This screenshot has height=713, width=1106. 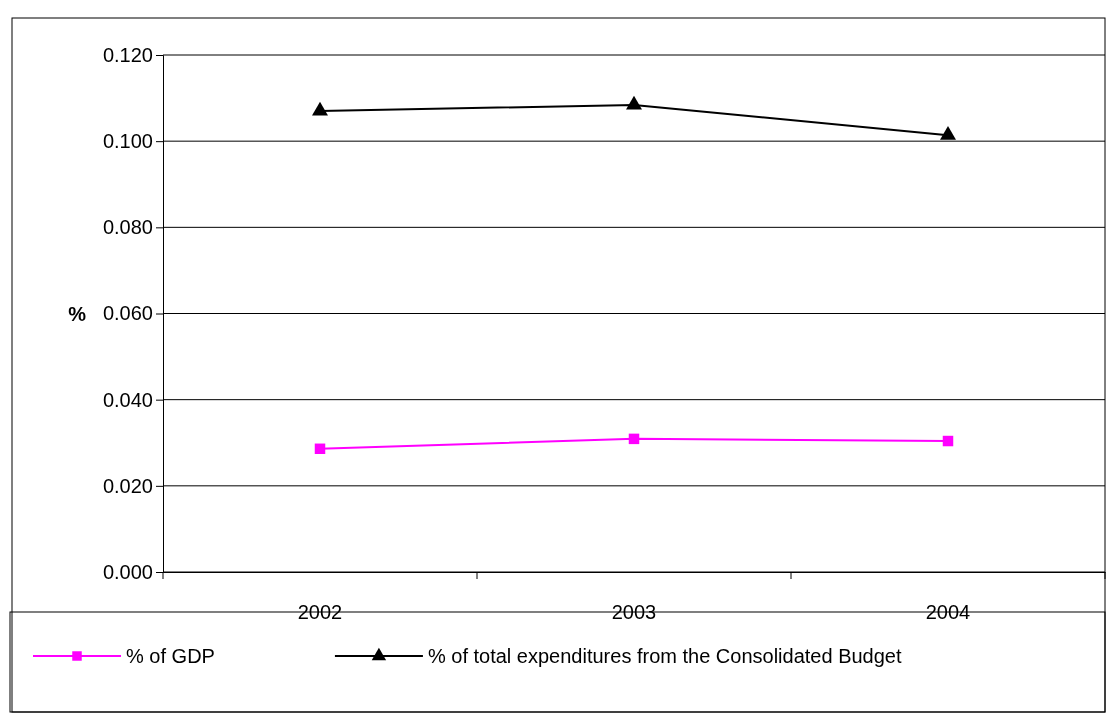 I want to click on x-tick-label: 2002, so click(x=320, y=612).